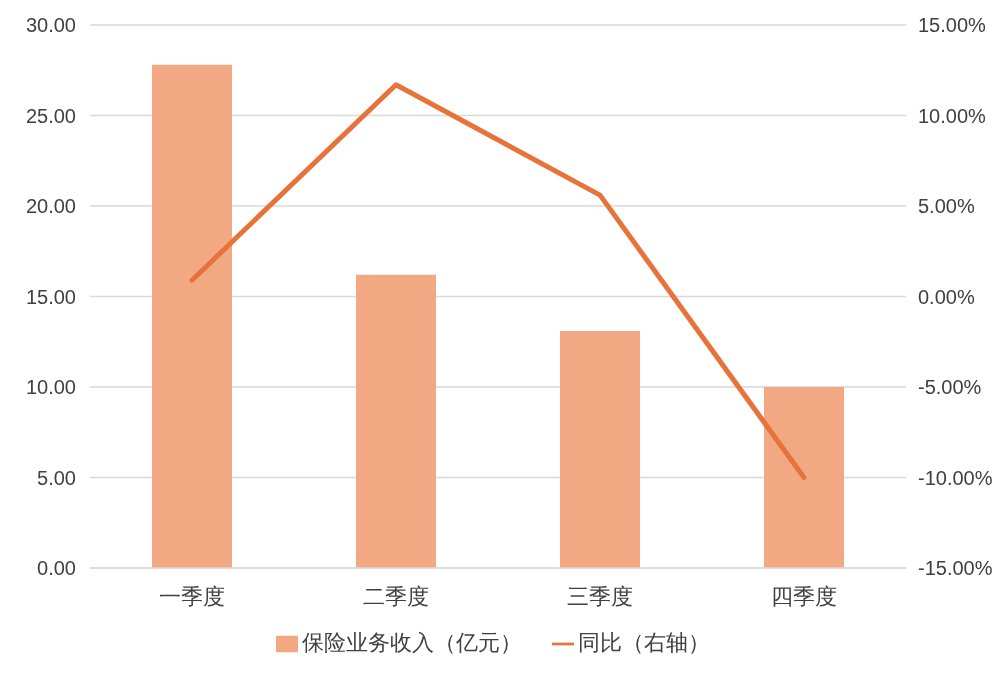 Image resolution: width=1008 pixels, height=676 pixels. Describe the element at coordinates (952, 115) in the screenshot. I see `y2-tick-label: 10.00%` at that location.